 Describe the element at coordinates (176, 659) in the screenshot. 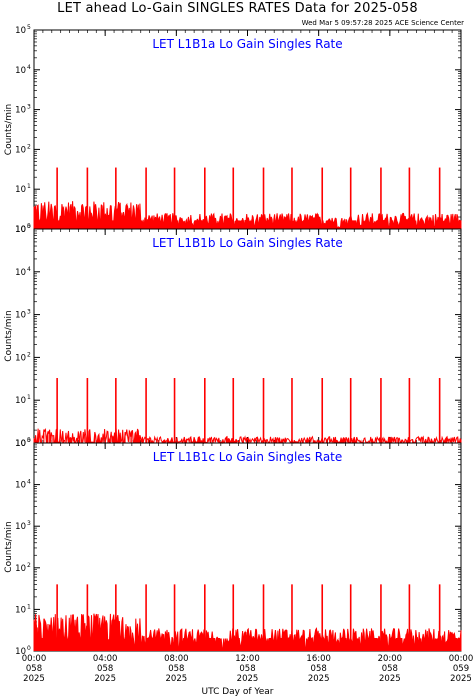

I see `x-tick-label: 08:00` at that location.